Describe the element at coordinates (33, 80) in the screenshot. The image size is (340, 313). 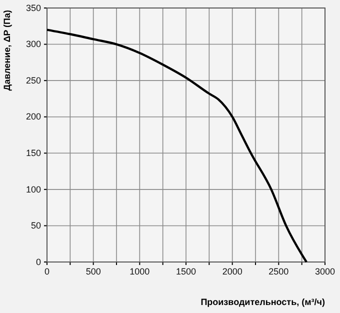
I see `y-tick-label: 250` at that location.